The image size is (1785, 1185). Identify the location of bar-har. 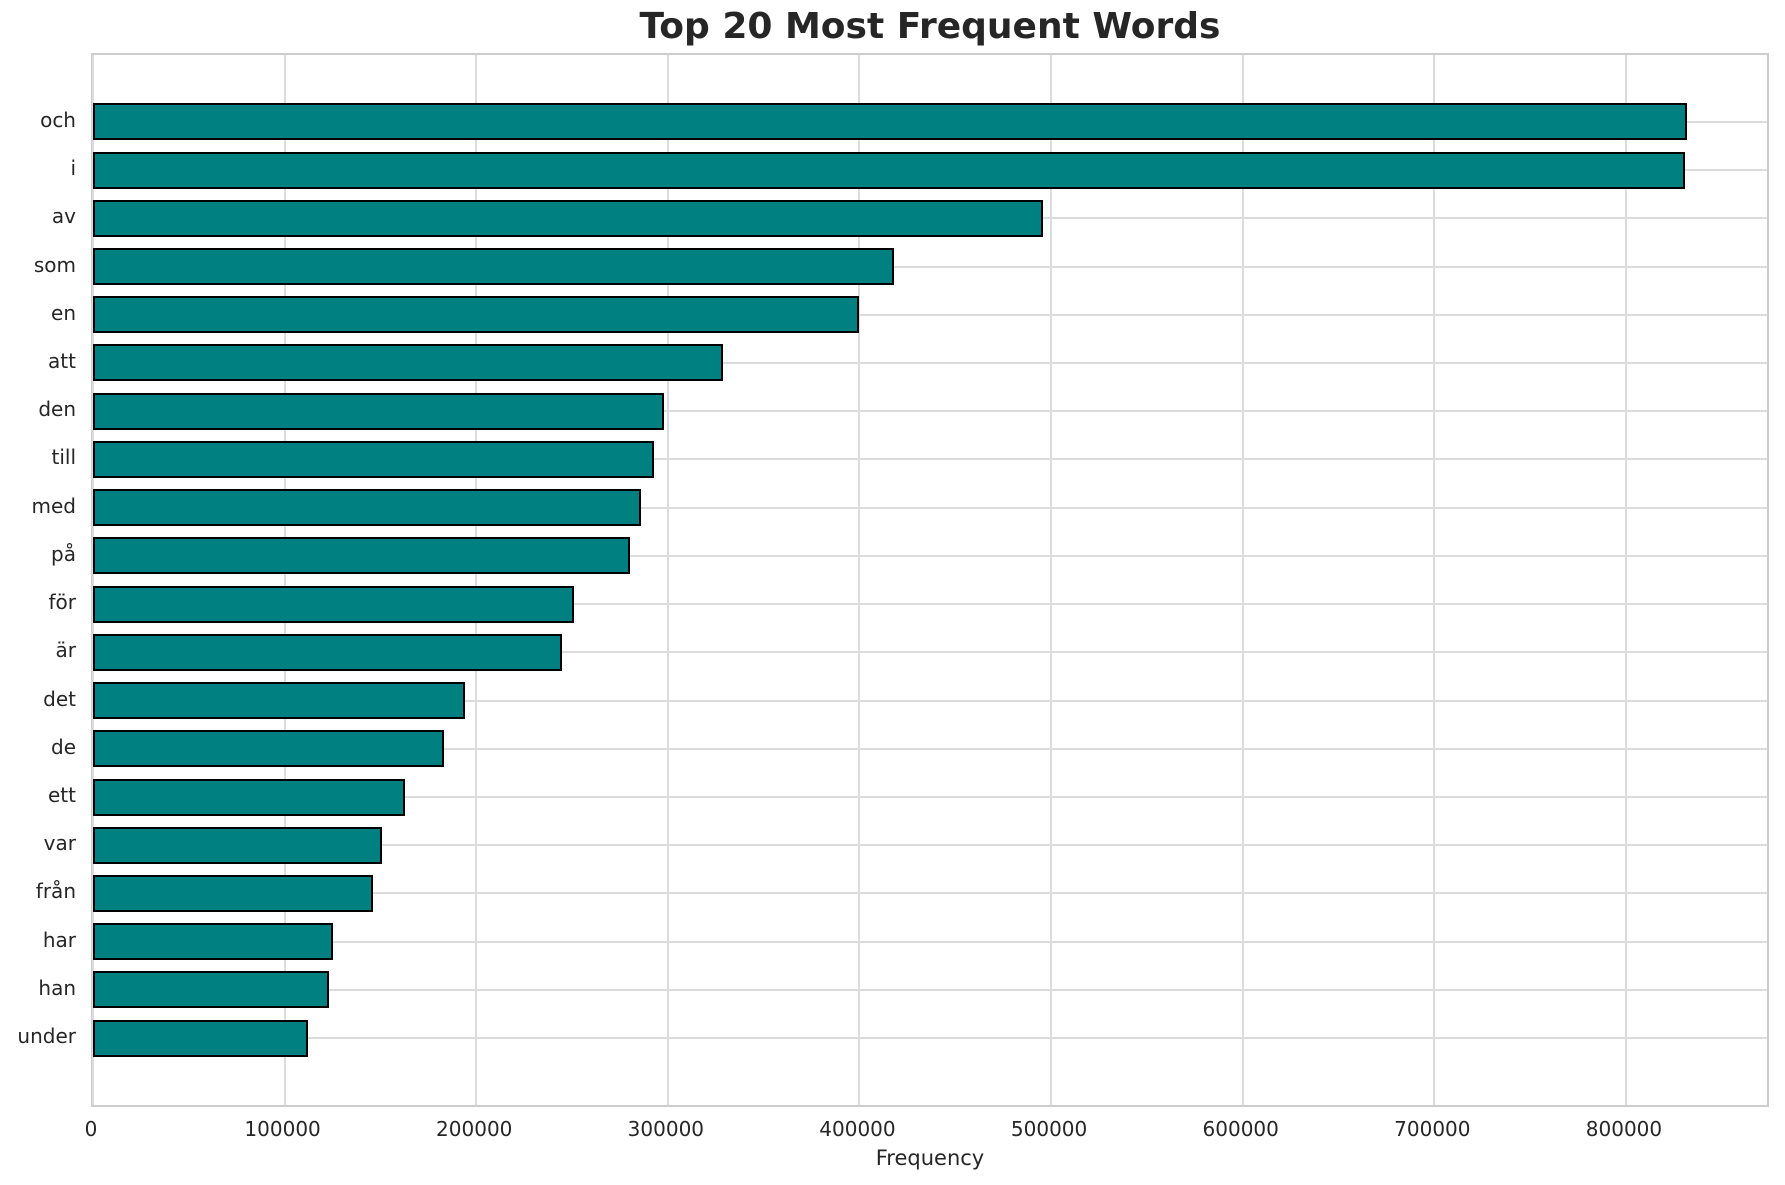
(213, 942).